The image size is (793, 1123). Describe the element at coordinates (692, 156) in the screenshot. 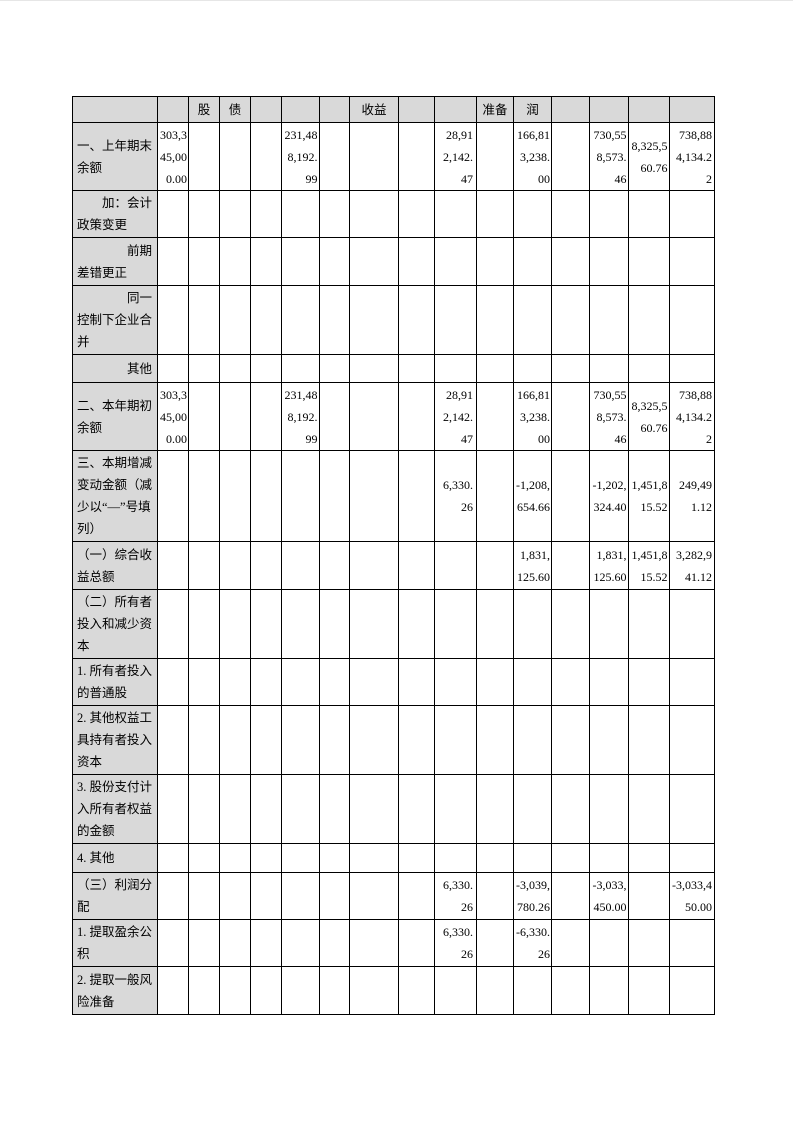

I see `value-cell: 738,884,134.22` at that location.